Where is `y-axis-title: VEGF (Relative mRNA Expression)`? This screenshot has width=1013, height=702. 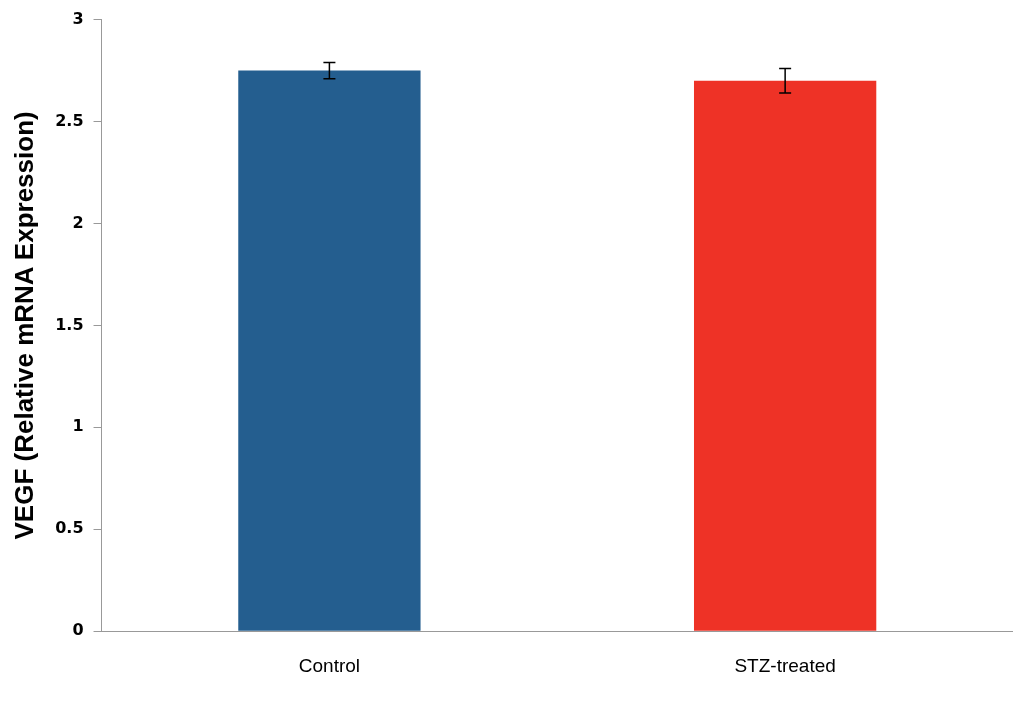 y-axis-title: VEGF (Relative mRNA Expression) is located at coordinates (23, 325).